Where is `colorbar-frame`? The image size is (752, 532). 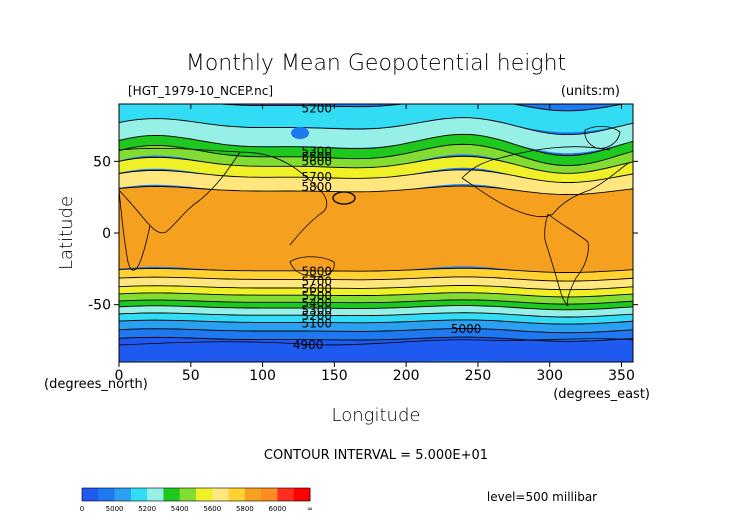
colorbar-frame is located at coordinates (196, 494).